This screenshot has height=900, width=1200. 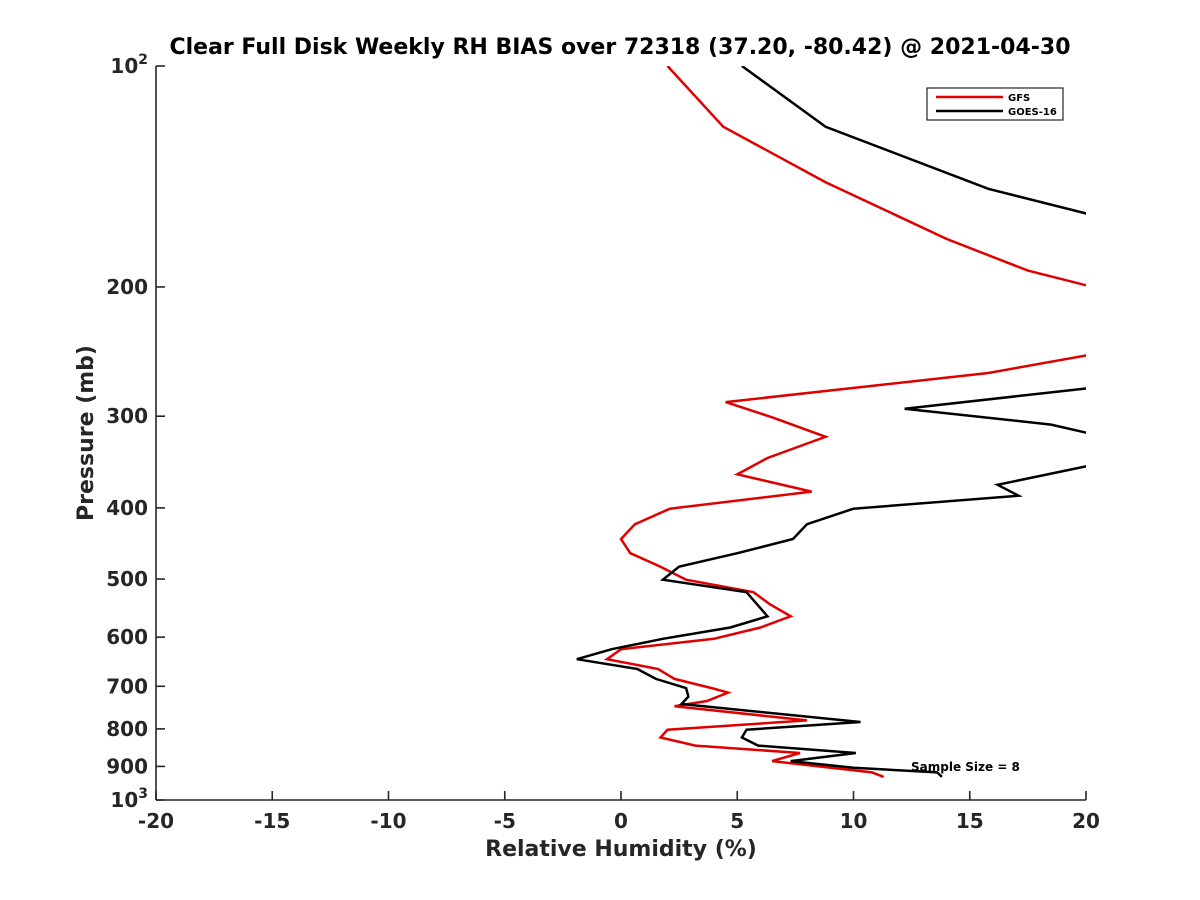 I want to click on y-tick-label: 300, so click(x=127, y=416).